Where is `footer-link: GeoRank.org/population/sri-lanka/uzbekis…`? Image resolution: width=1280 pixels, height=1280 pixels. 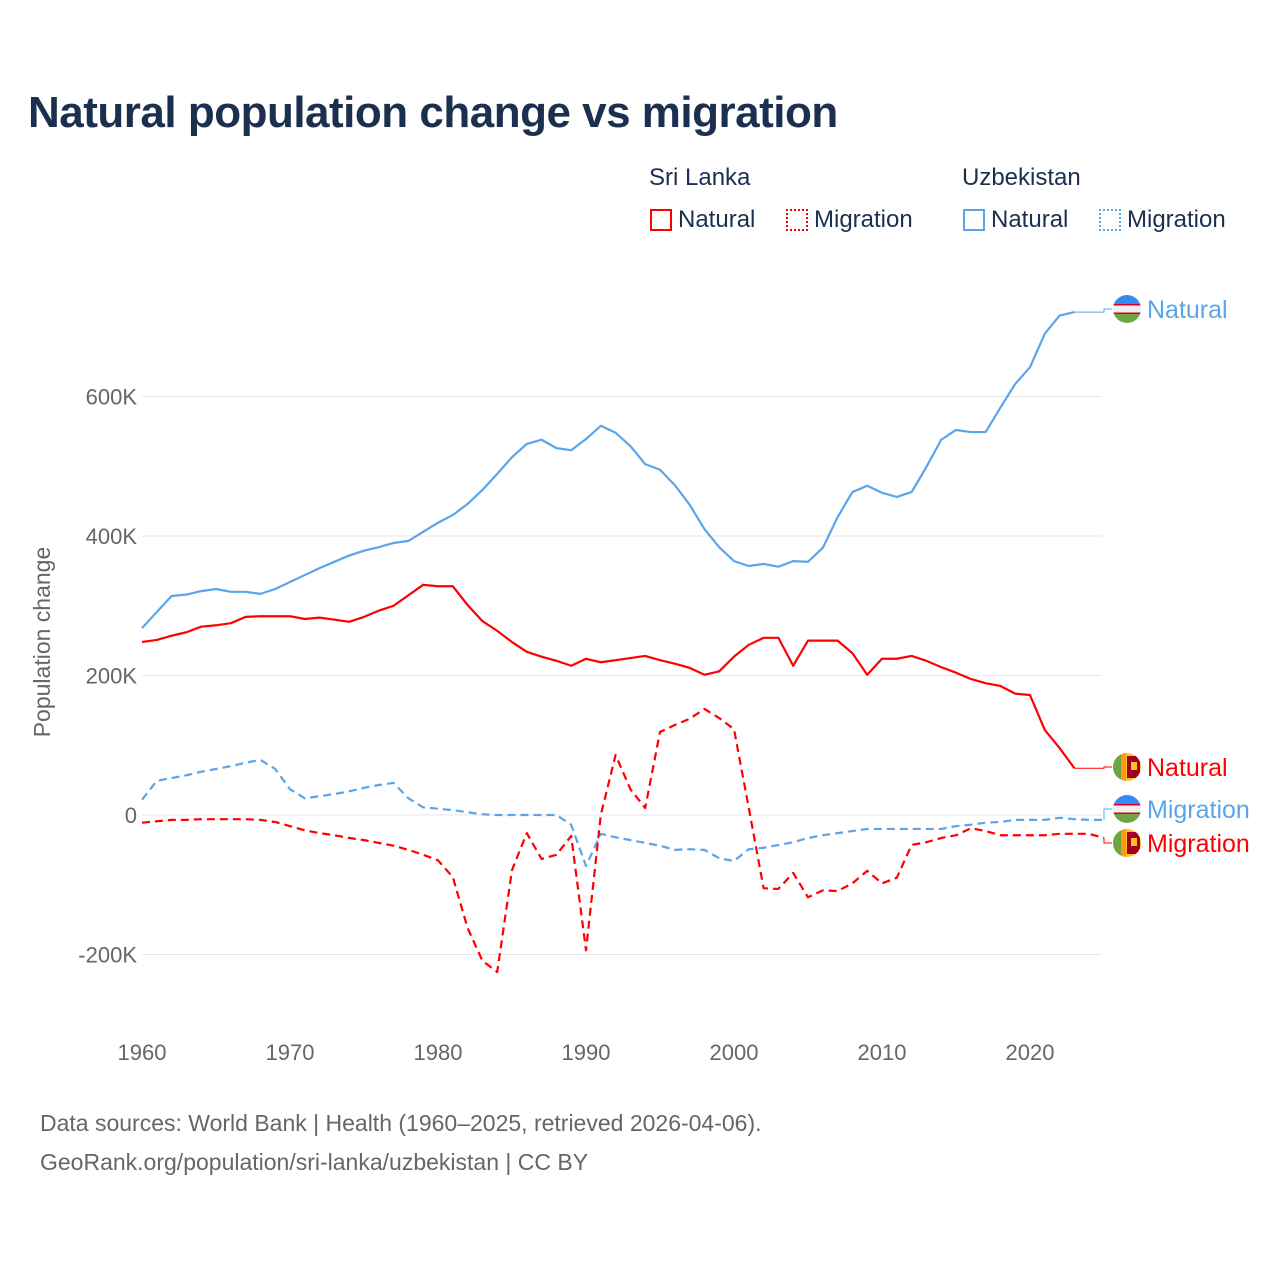
footer-link: GeoRank.org/population/sri-lanka/uzbekis… is located at coordinates (314, 1162).